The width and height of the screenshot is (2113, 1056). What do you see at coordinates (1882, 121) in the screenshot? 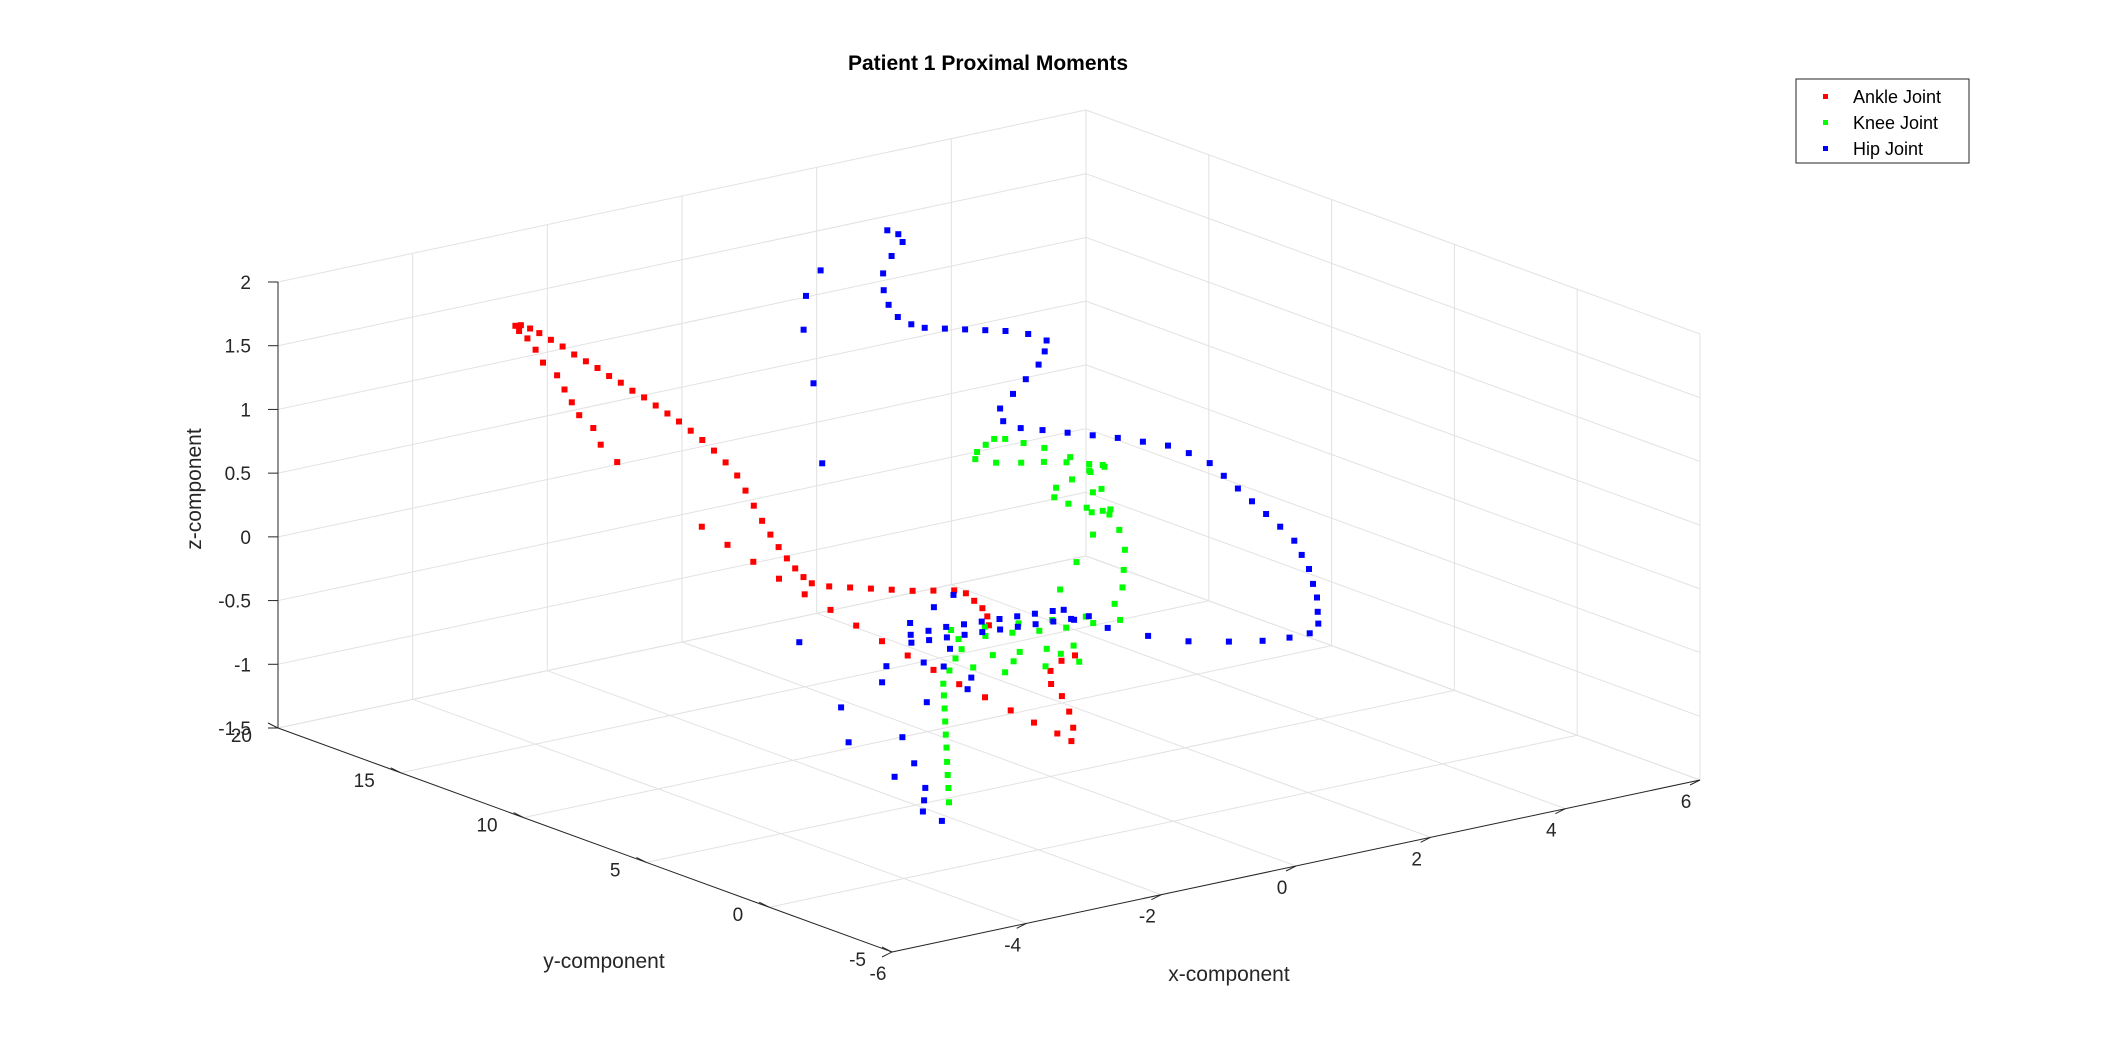
I see `legend: Ankle Joint Knee Joint Hip Joint` at bounding box center [1882, 121].